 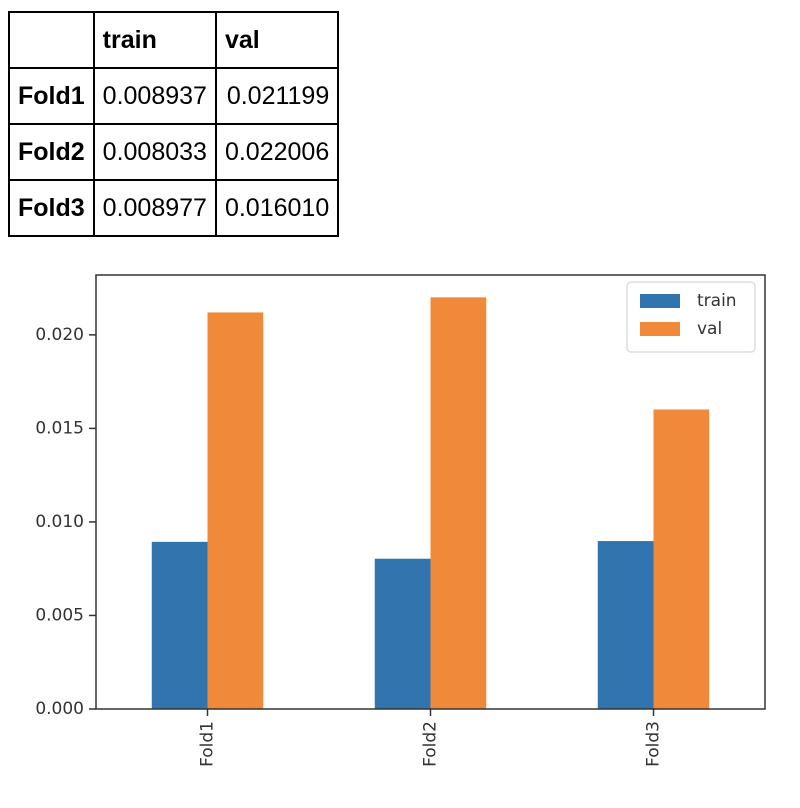 What do you see at coordinates (709, 329) in the screenshot?
I see `legend-label-val: val` at bounding box center [709, 329].